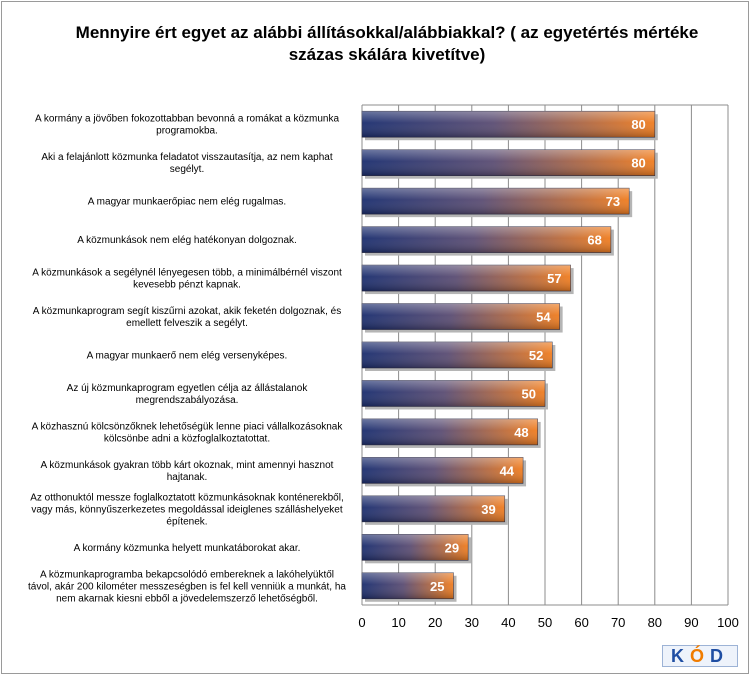 This screenshot has height=675, width=750. I want to click on x-tick-label: 60, so click(581, 622).